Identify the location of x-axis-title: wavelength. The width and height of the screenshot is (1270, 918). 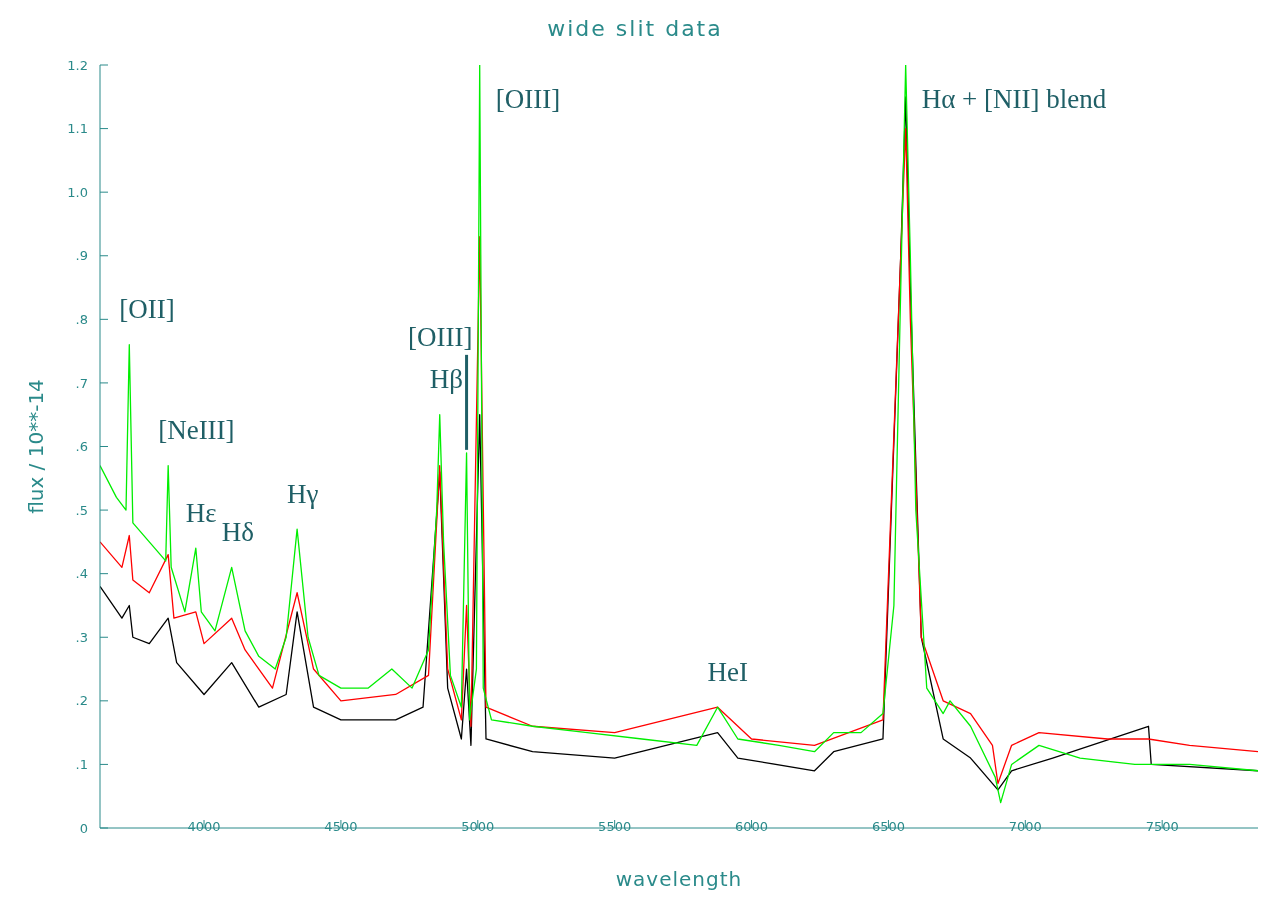
(679, 879).